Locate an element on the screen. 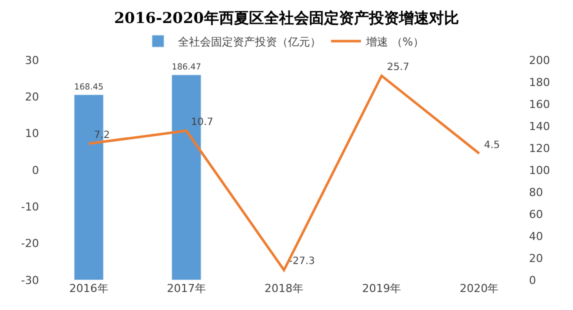 The width and height of the screenshot is (573, 310). y2-tick-label: 100 is located at coordinates (539, 170).